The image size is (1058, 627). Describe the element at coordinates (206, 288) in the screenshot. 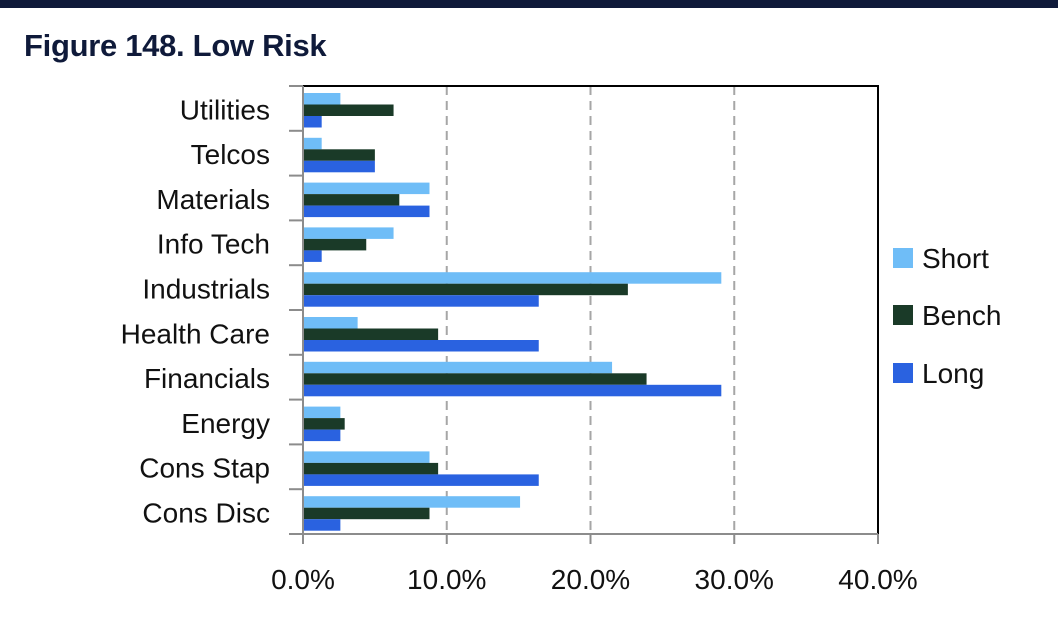

I see `category-label-industrials: Industrials` at that location.